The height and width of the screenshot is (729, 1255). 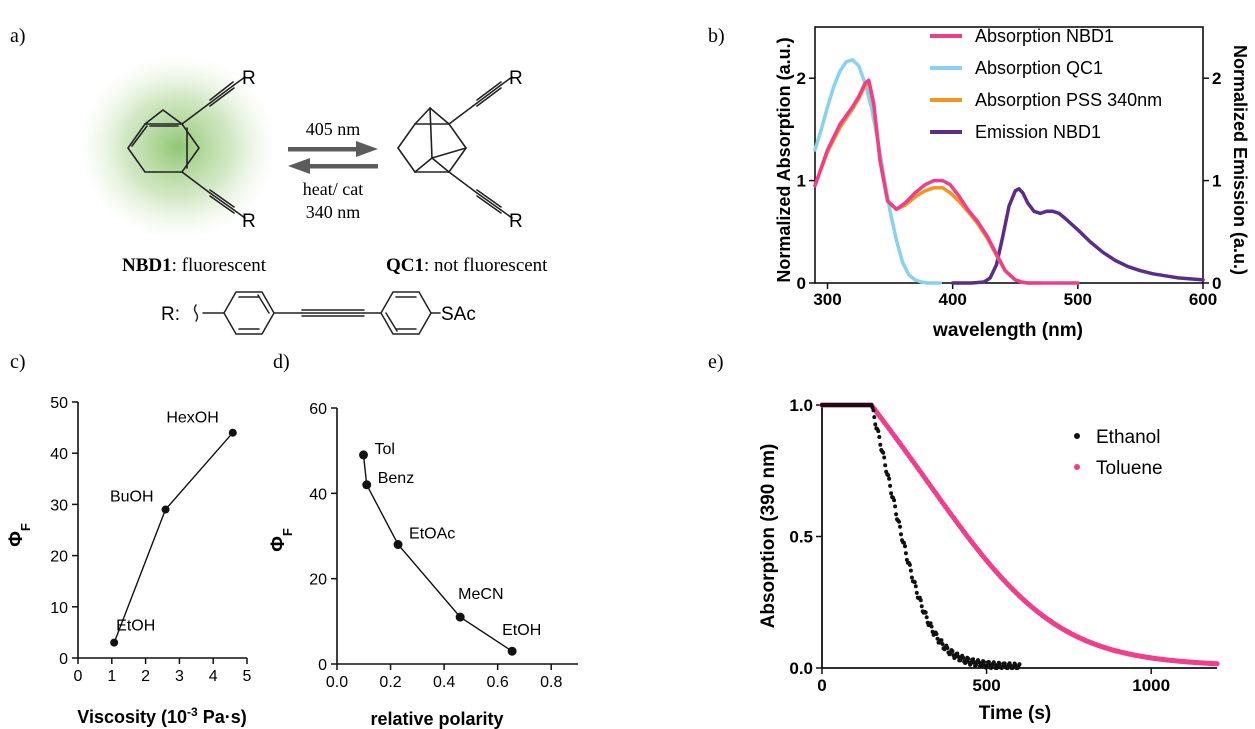 What do you see at coordinates (1004, 545) in the screenshot?
I see `chart-e-plot: 0 500 1000 0.0 0.5 1.0 Ethanol Toluene` at bounding box center [1004, 545].